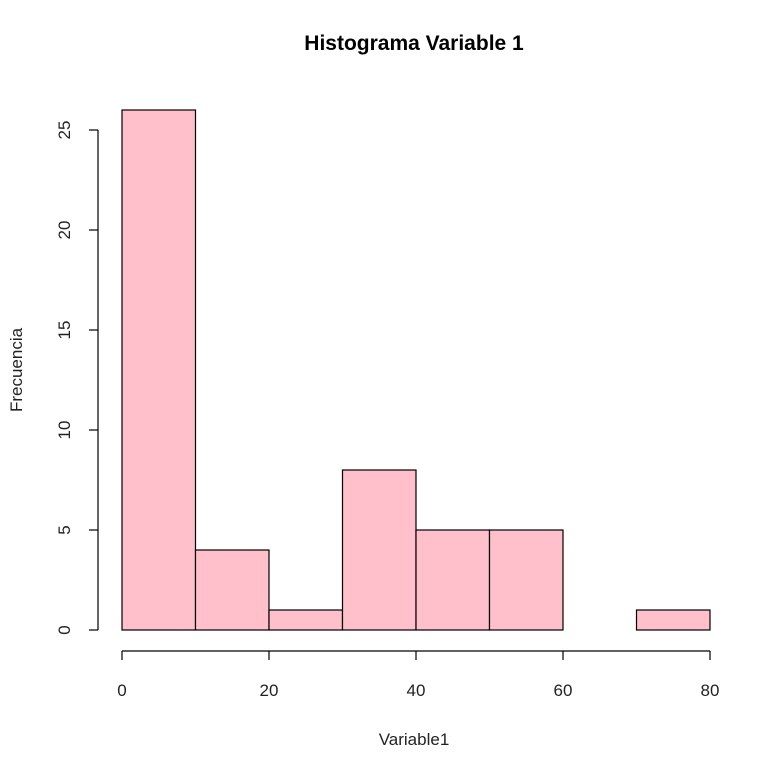 The height and width of the screenshot is (758, 760). What do you see at coordinates (121, 690) in the screenshot?
I see `x-tick-label: 0` at bounding box center [121, 690].